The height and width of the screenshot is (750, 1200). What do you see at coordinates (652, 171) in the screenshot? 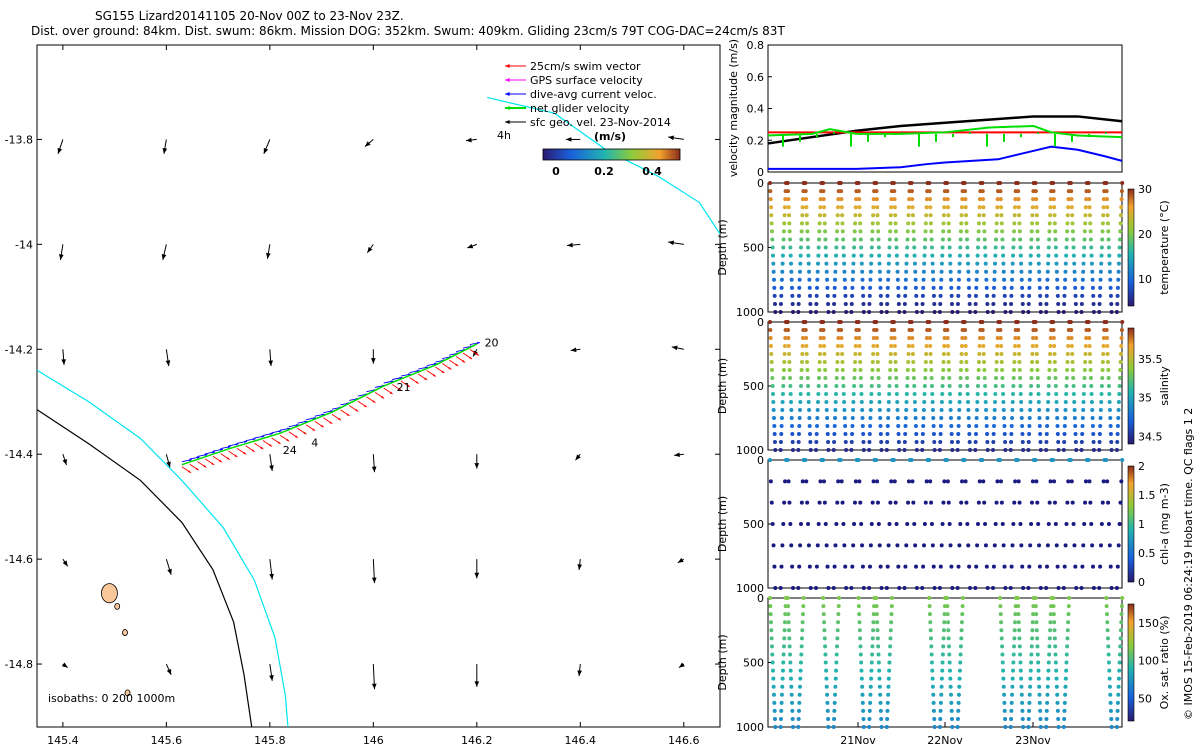
I see `colorbar-tick: 0.4` at bounding box center [652, 171].